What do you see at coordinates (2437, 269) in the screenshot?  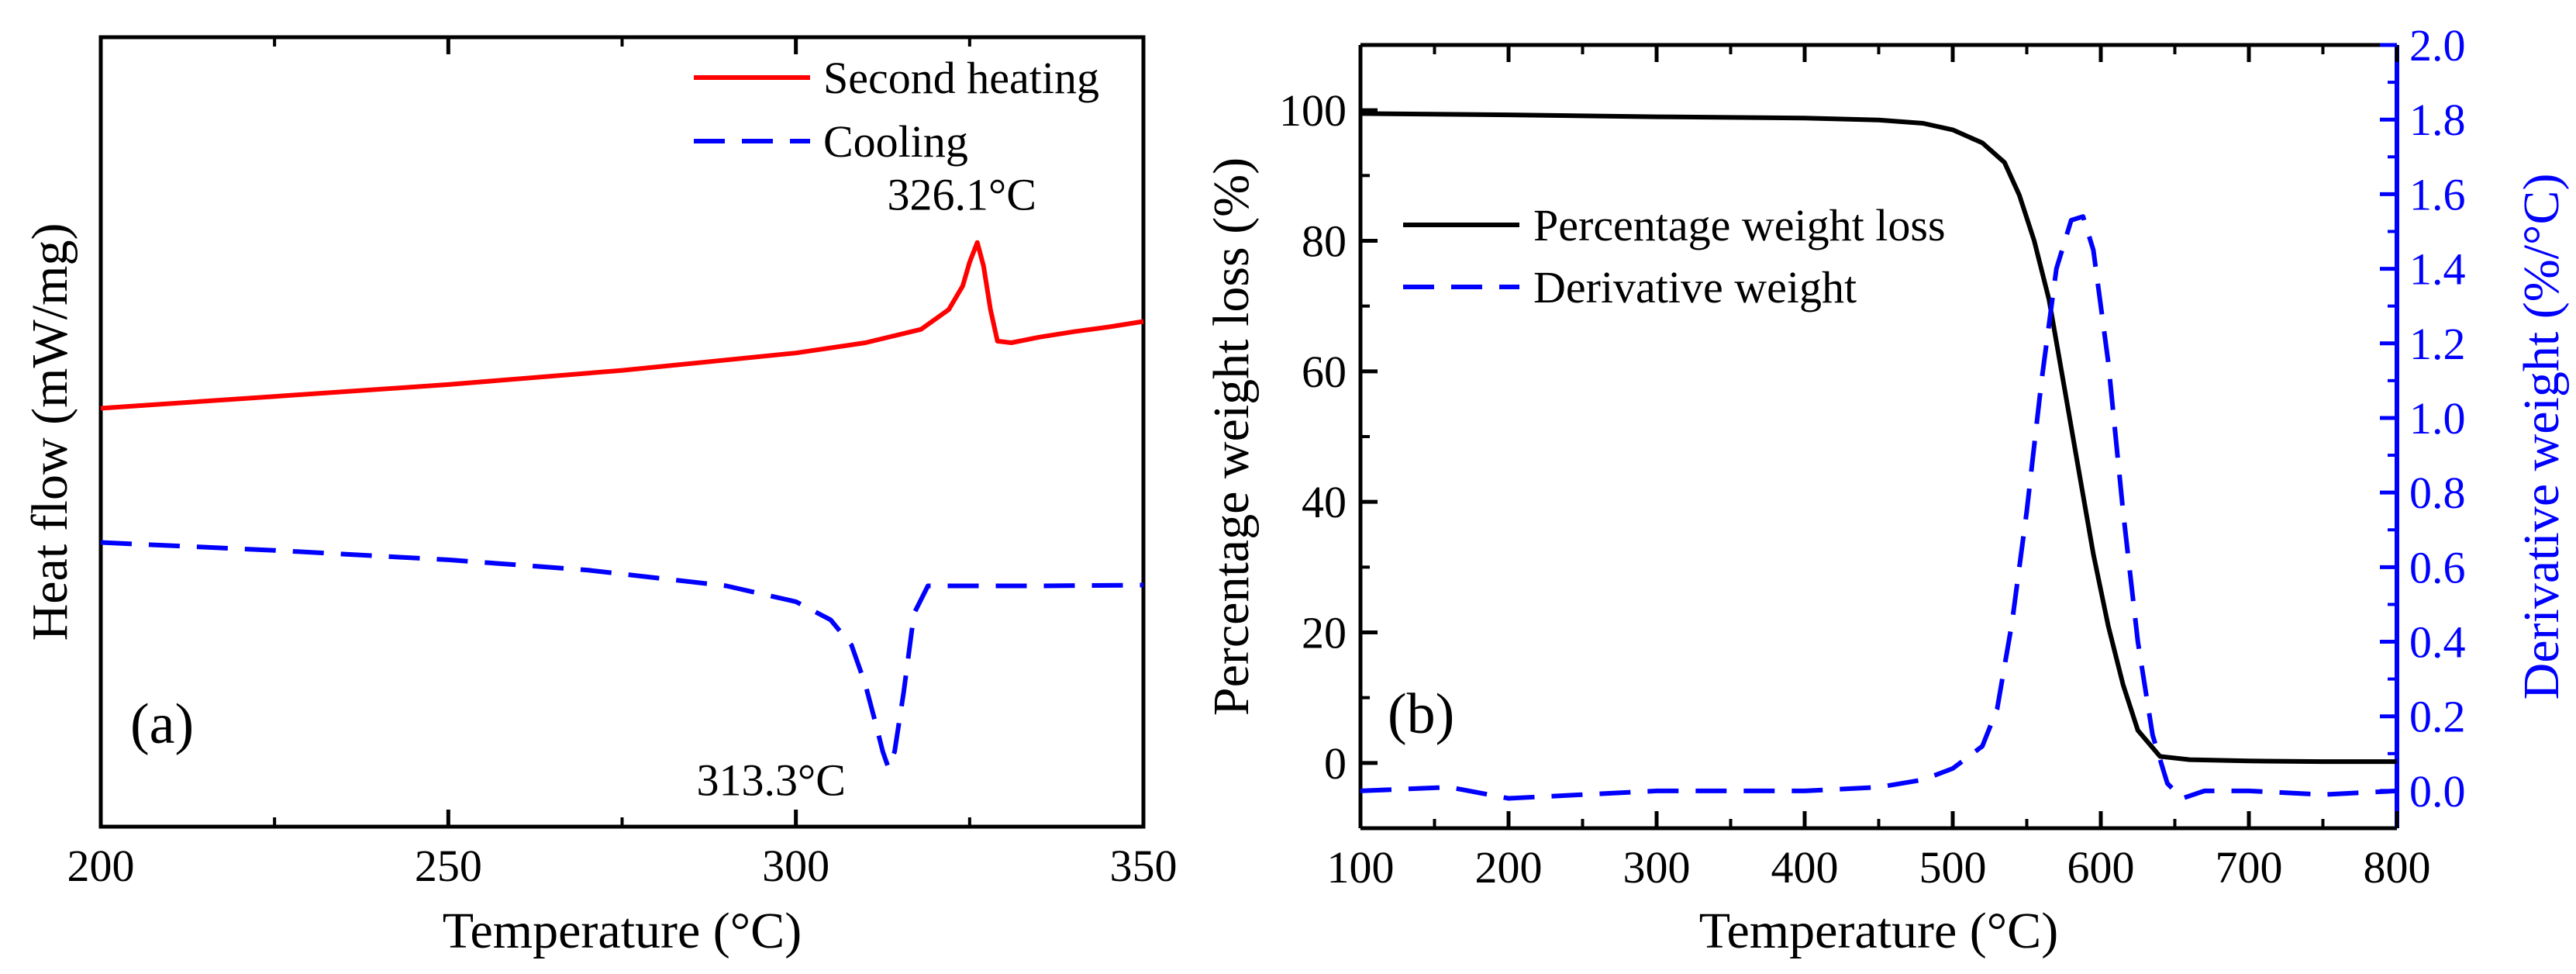 I see `y2-tick-label: 1.4` at bounding box center [2437, 269].